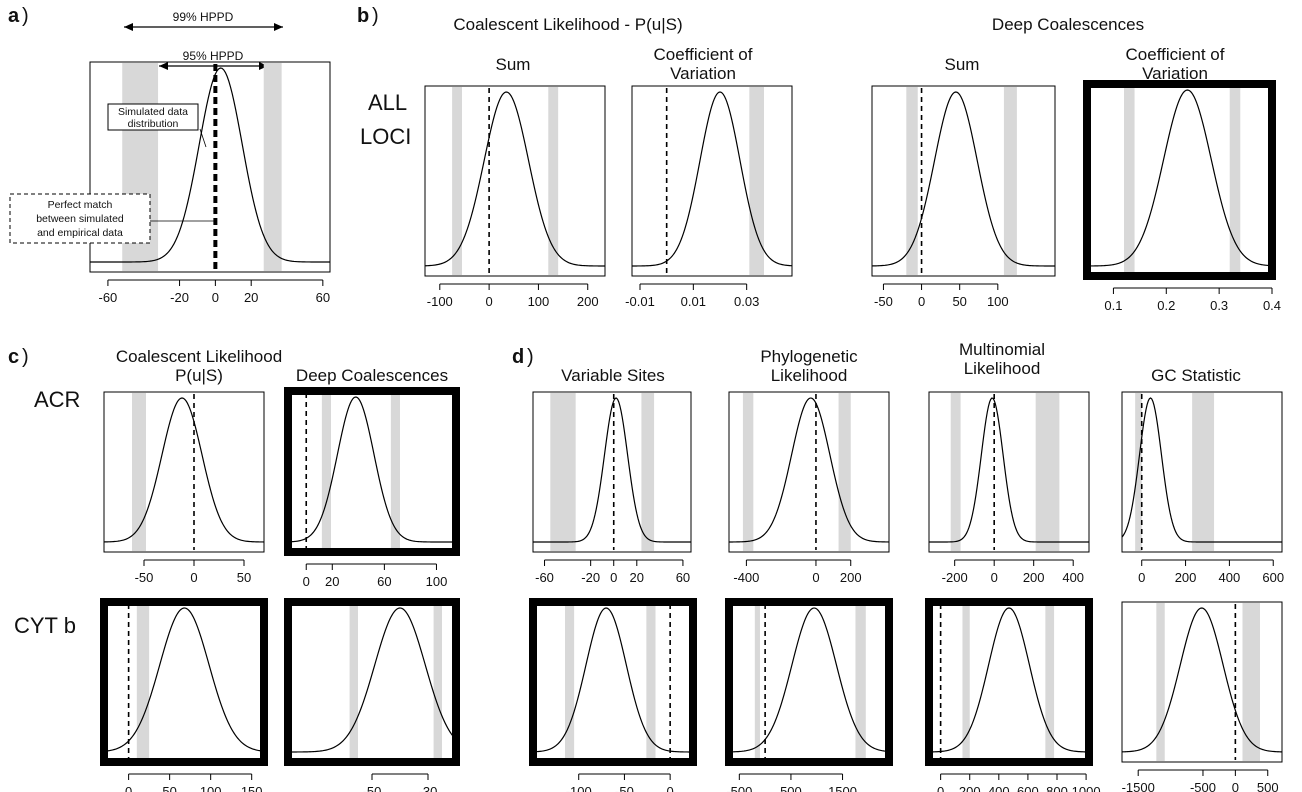 The height and width of the screenshot is (792, 1302). Describe the element at coordinates (385, 136) in the screenshot. I see `row-label-loci: LOCI` at that location.